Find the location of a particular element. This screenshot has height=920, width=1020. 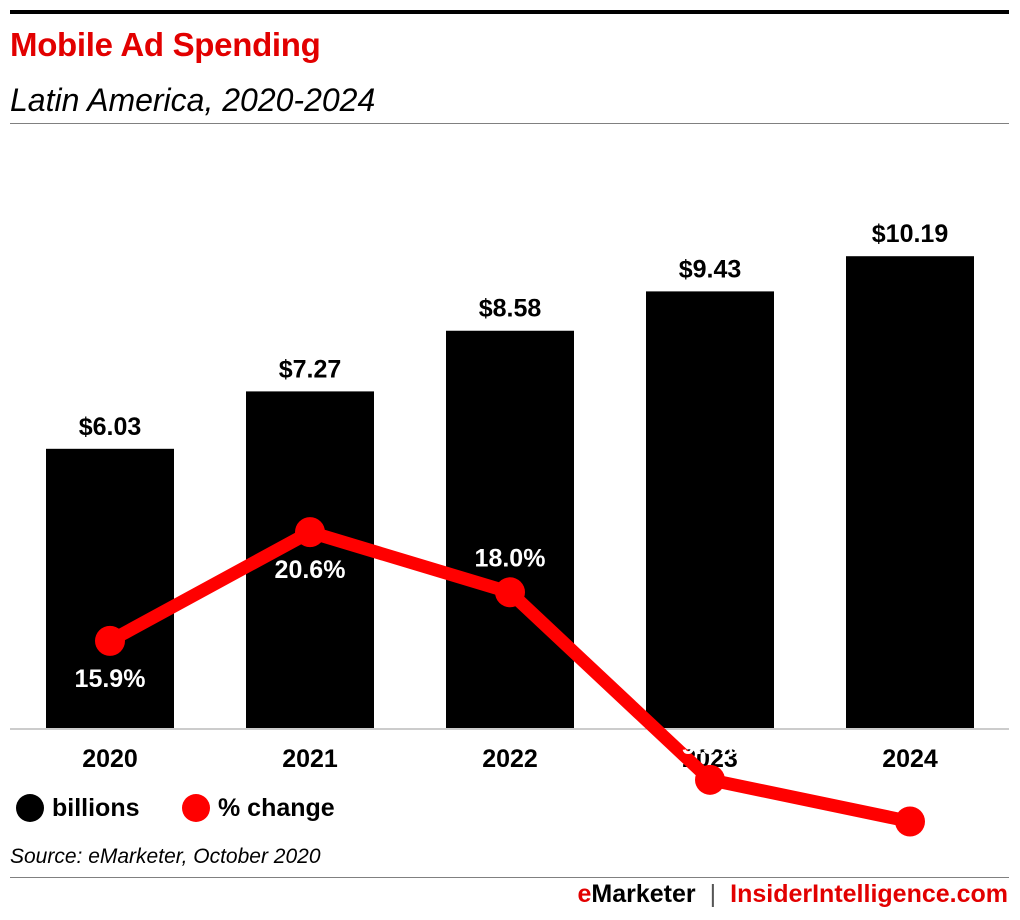

x-tick-label-2024: 2024 is located at coordinates (910, 759).